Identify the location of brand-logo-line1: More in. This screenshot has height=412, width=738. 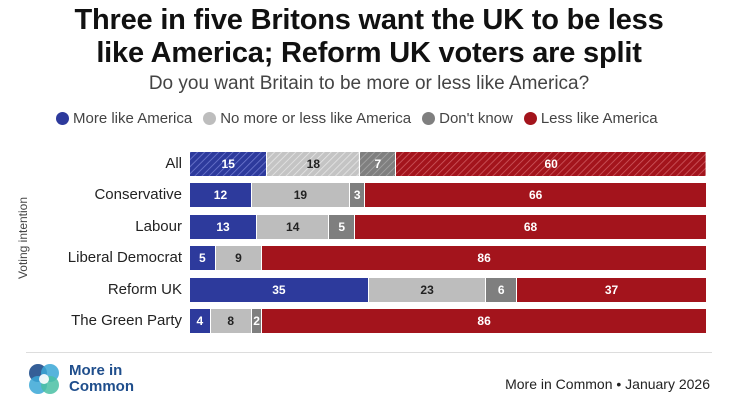
(96, 370).